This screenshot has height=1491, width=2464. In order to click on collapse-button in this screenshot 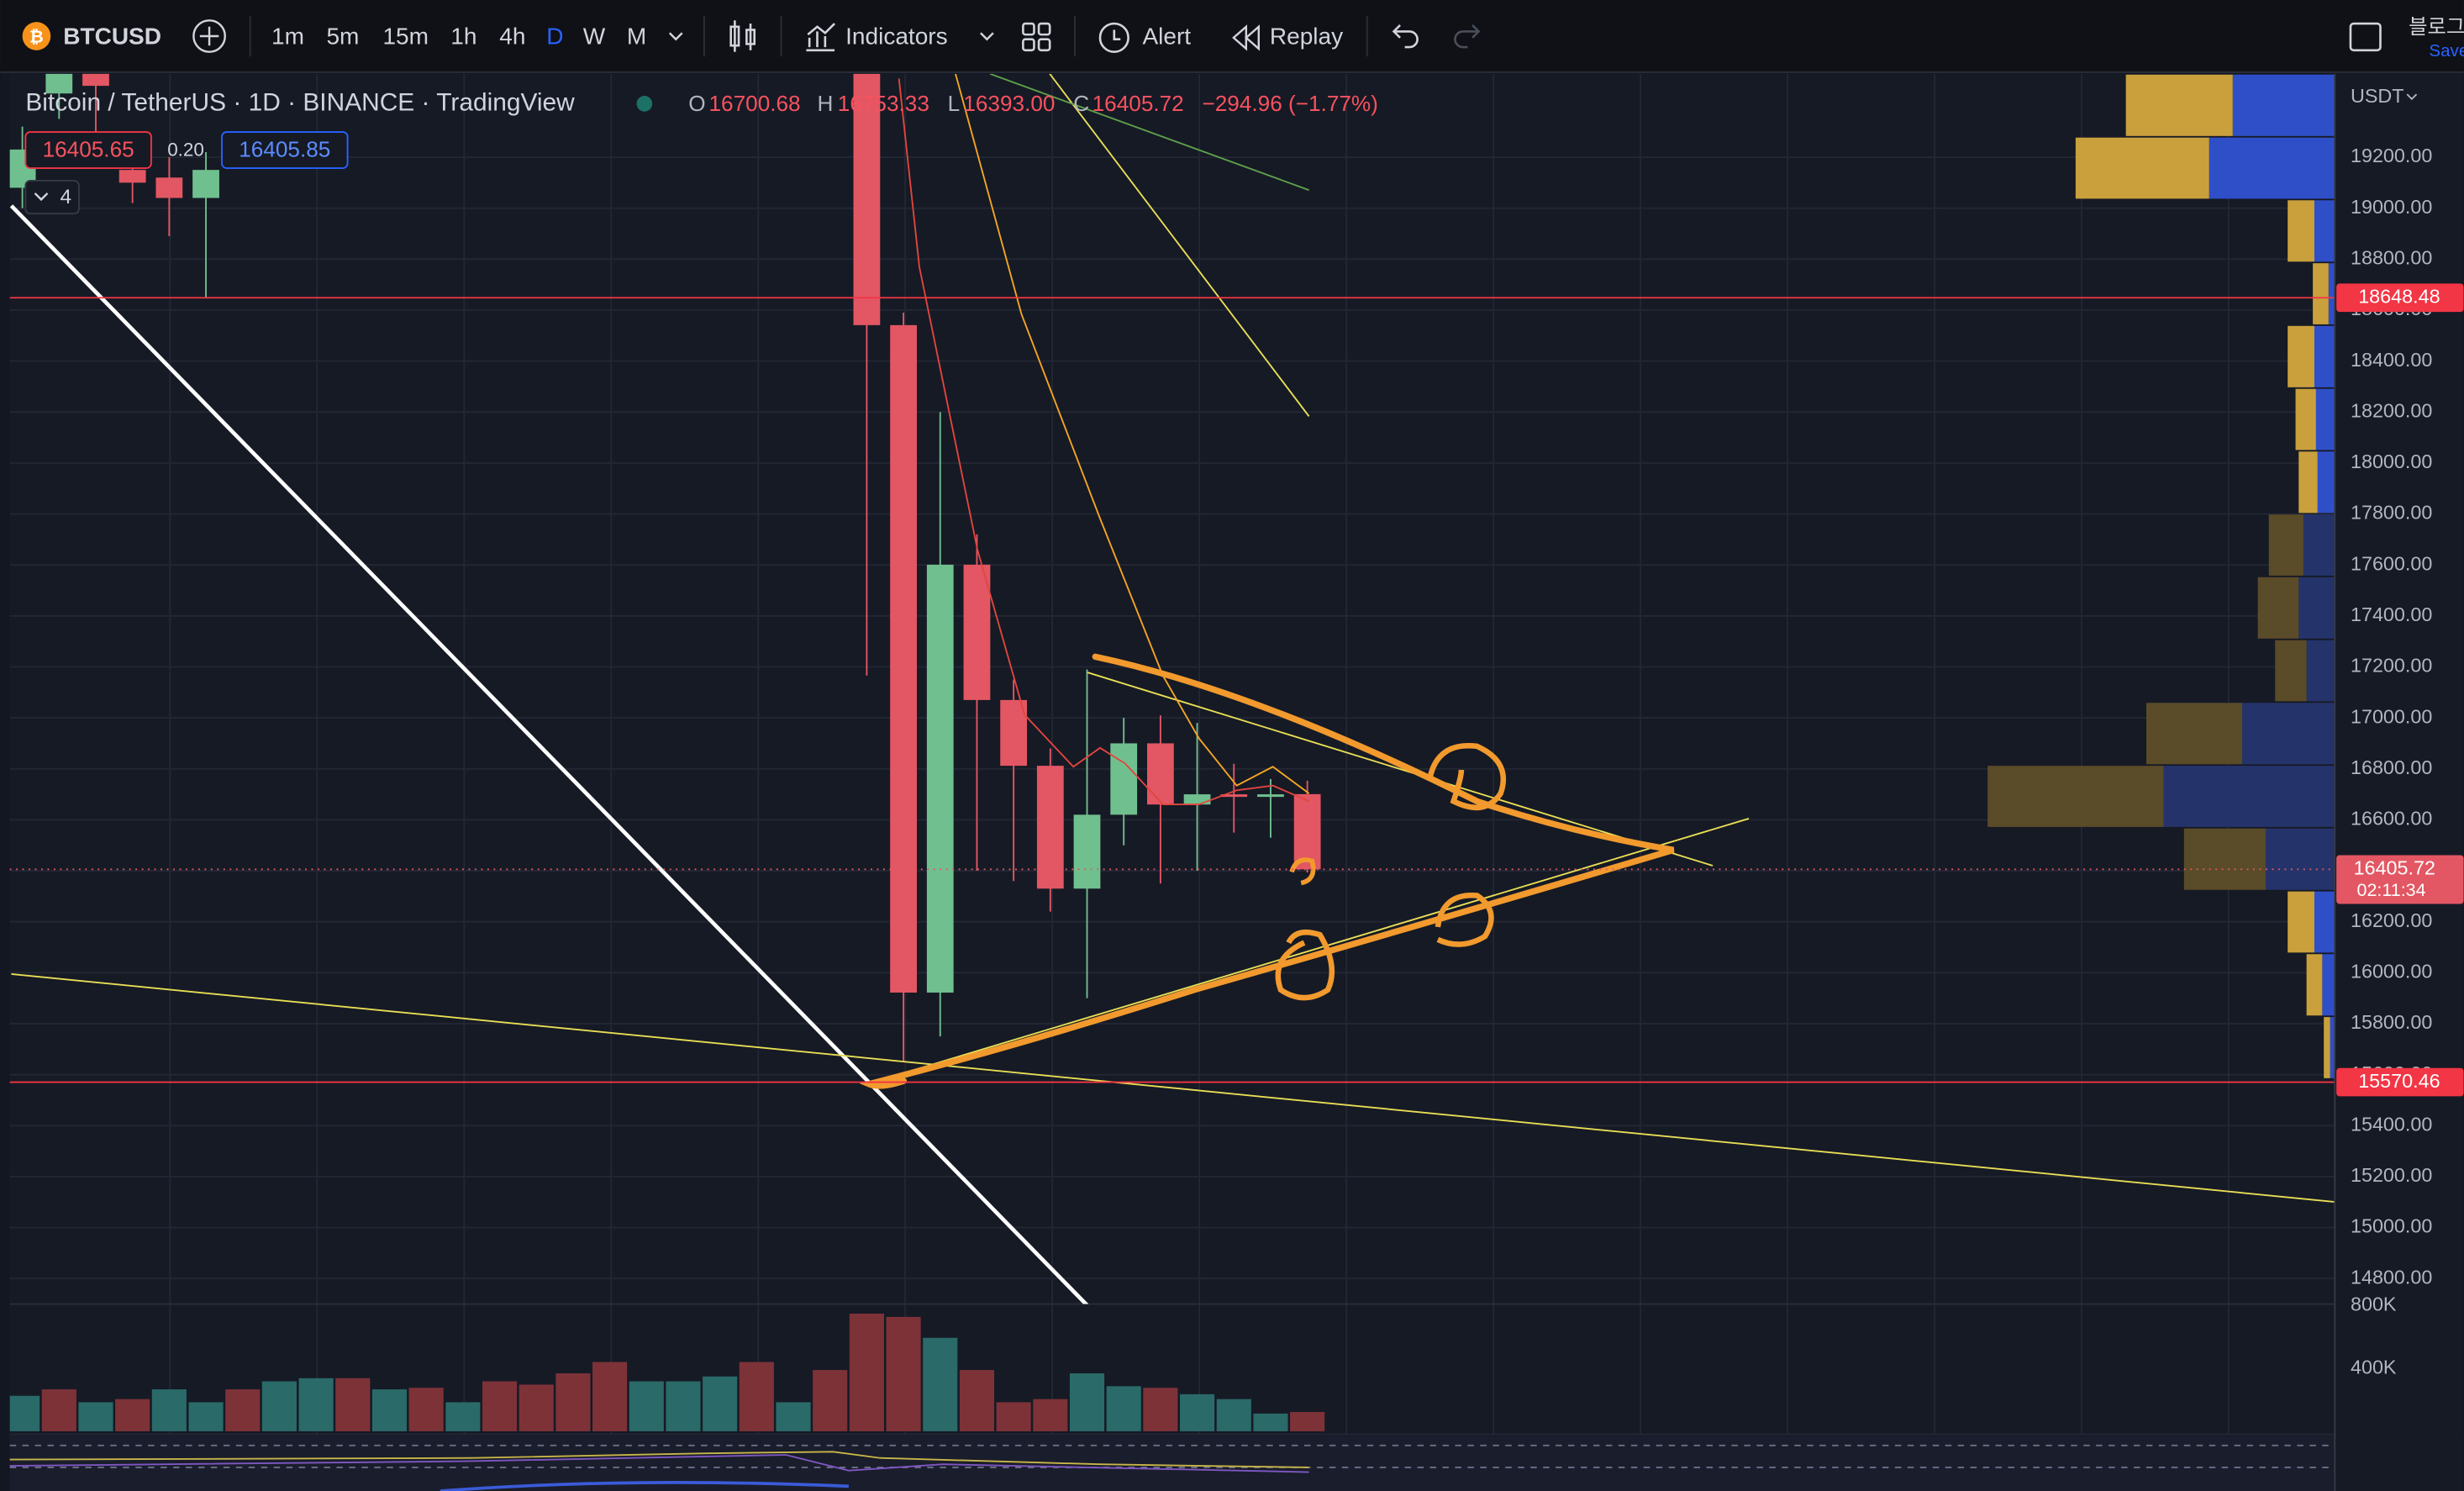, I will do `click(52, 197)`.